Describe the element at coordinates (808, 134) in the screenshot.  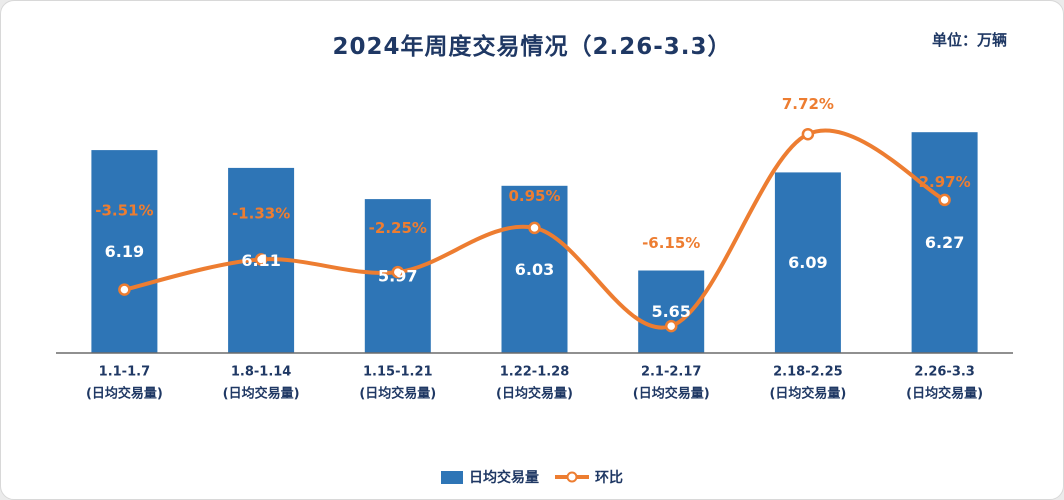
I see `line-marker-2.18-2.25` at that location.